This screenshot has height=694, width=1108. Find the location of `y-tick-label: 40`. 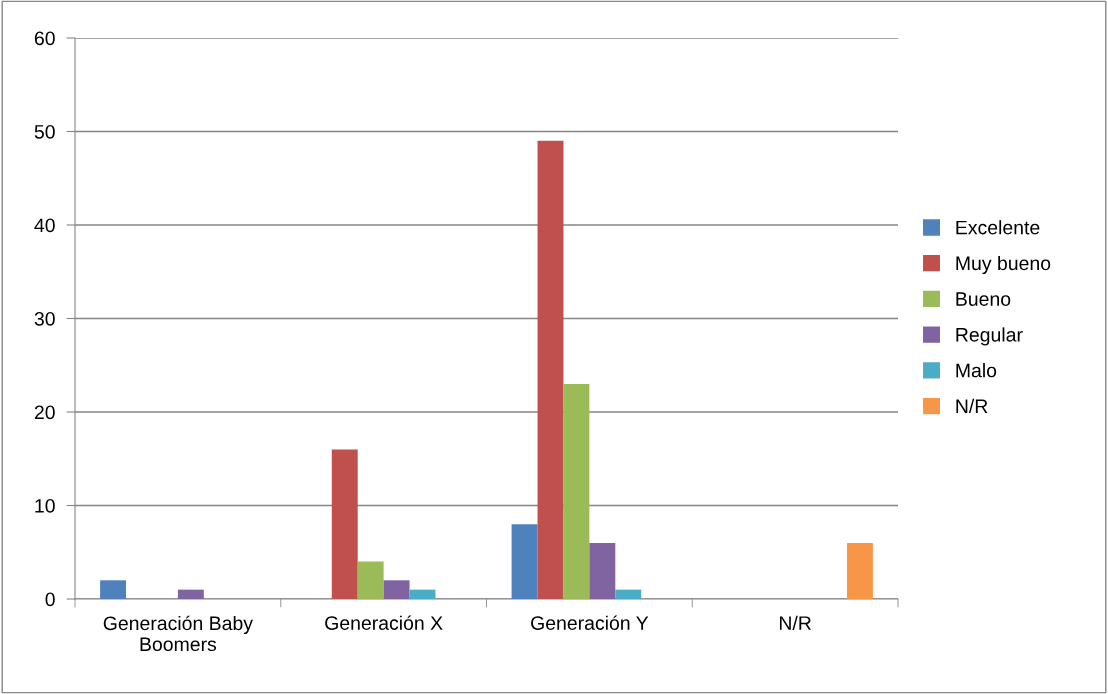

y-tick-label: 40 is located at coordinates (44, 225).